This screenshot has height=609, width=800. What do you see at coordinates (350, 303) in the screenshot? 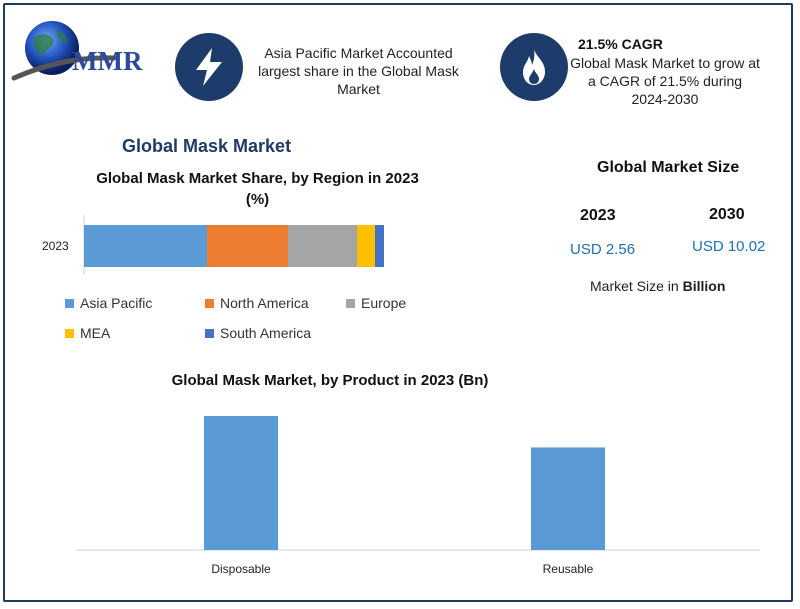
I see `legend-swatch-europe` at bounding box center [350, 303].